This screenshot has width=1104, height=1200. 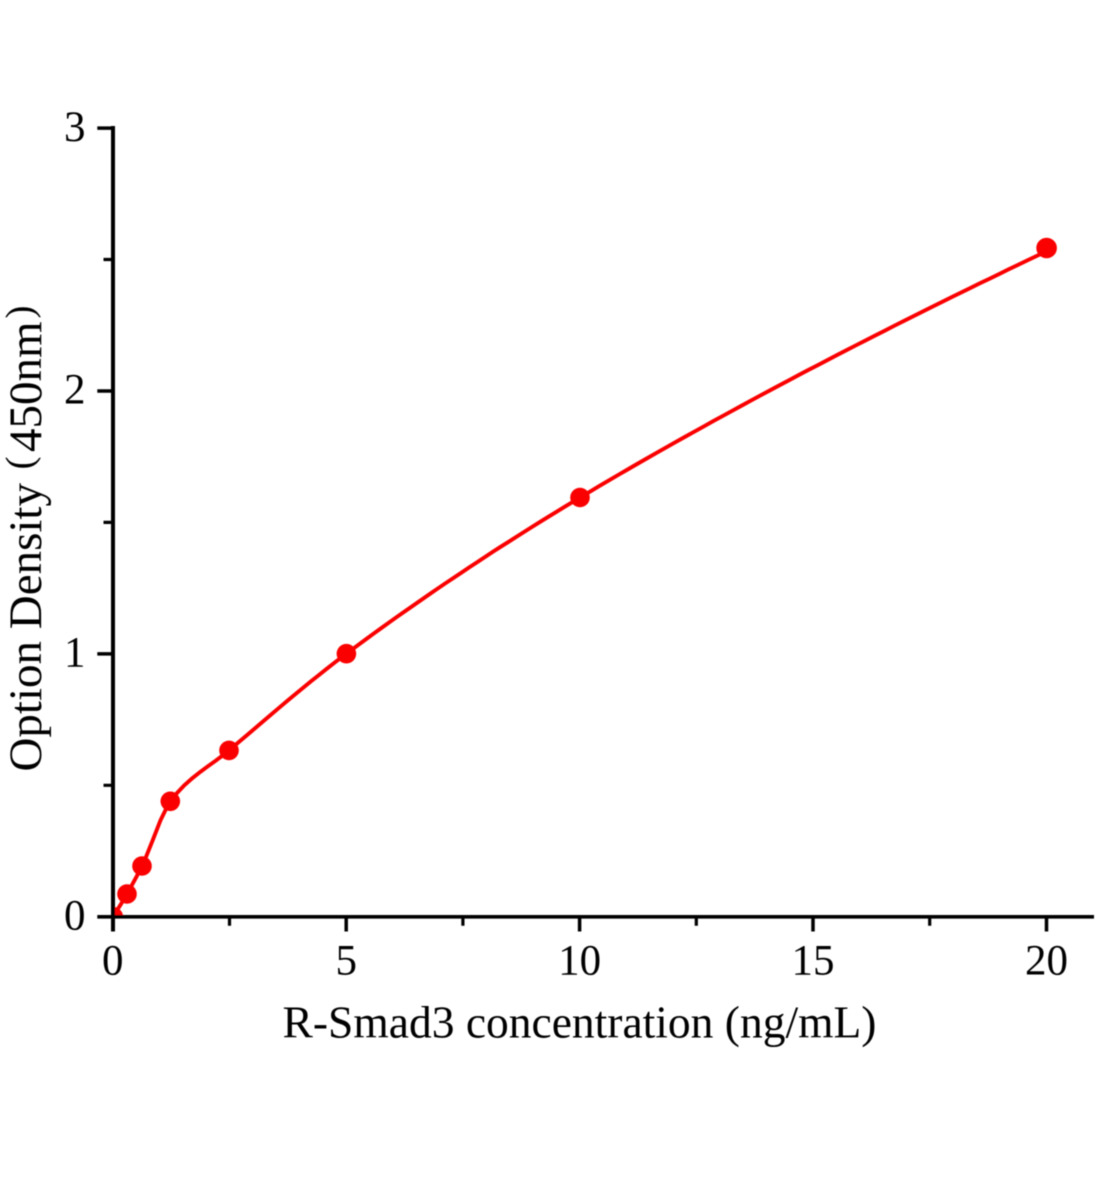 I want to click on svg-text: 5, so click(x=346, y=961).